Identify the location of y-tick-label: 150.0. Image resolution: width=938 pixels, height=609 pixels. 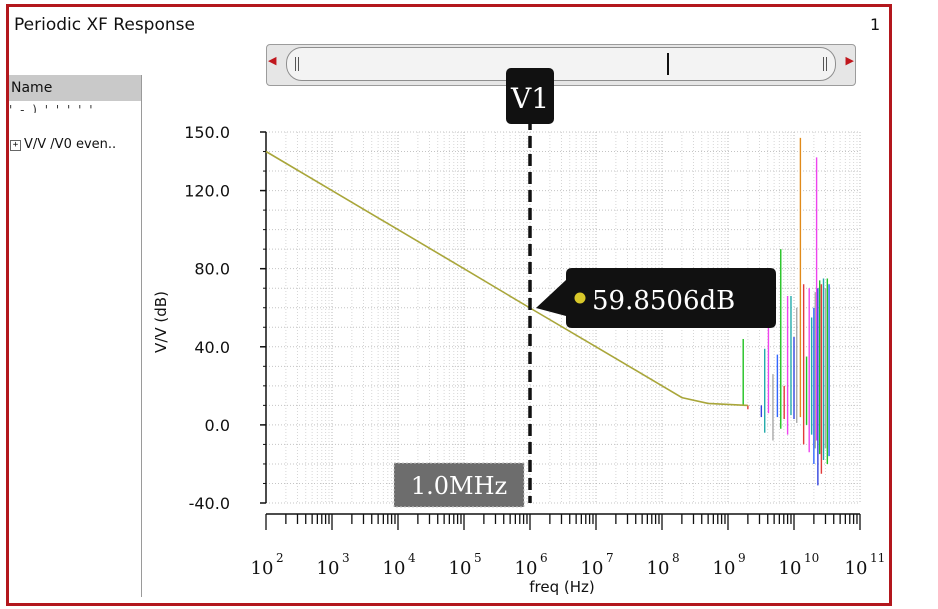
(207, 132).